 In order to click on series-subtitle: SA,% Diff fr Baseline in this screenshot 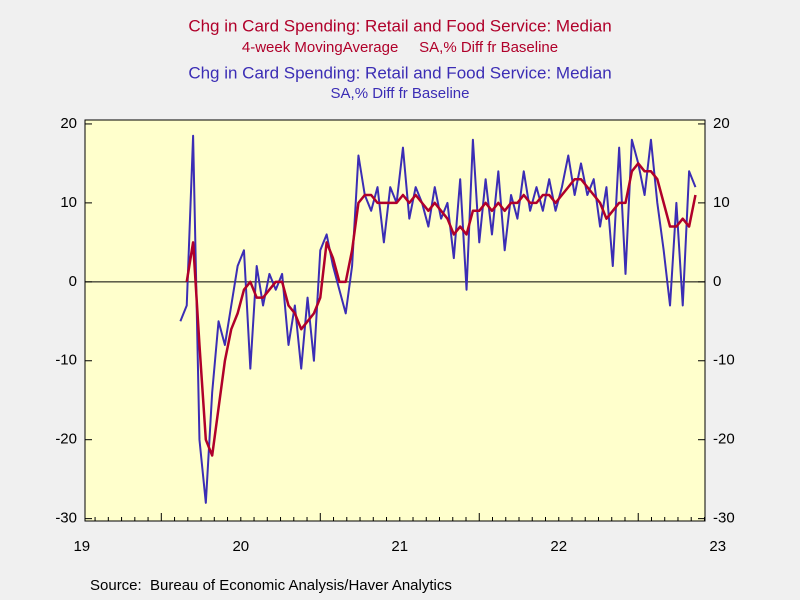, I will do `click(400, 93)`.